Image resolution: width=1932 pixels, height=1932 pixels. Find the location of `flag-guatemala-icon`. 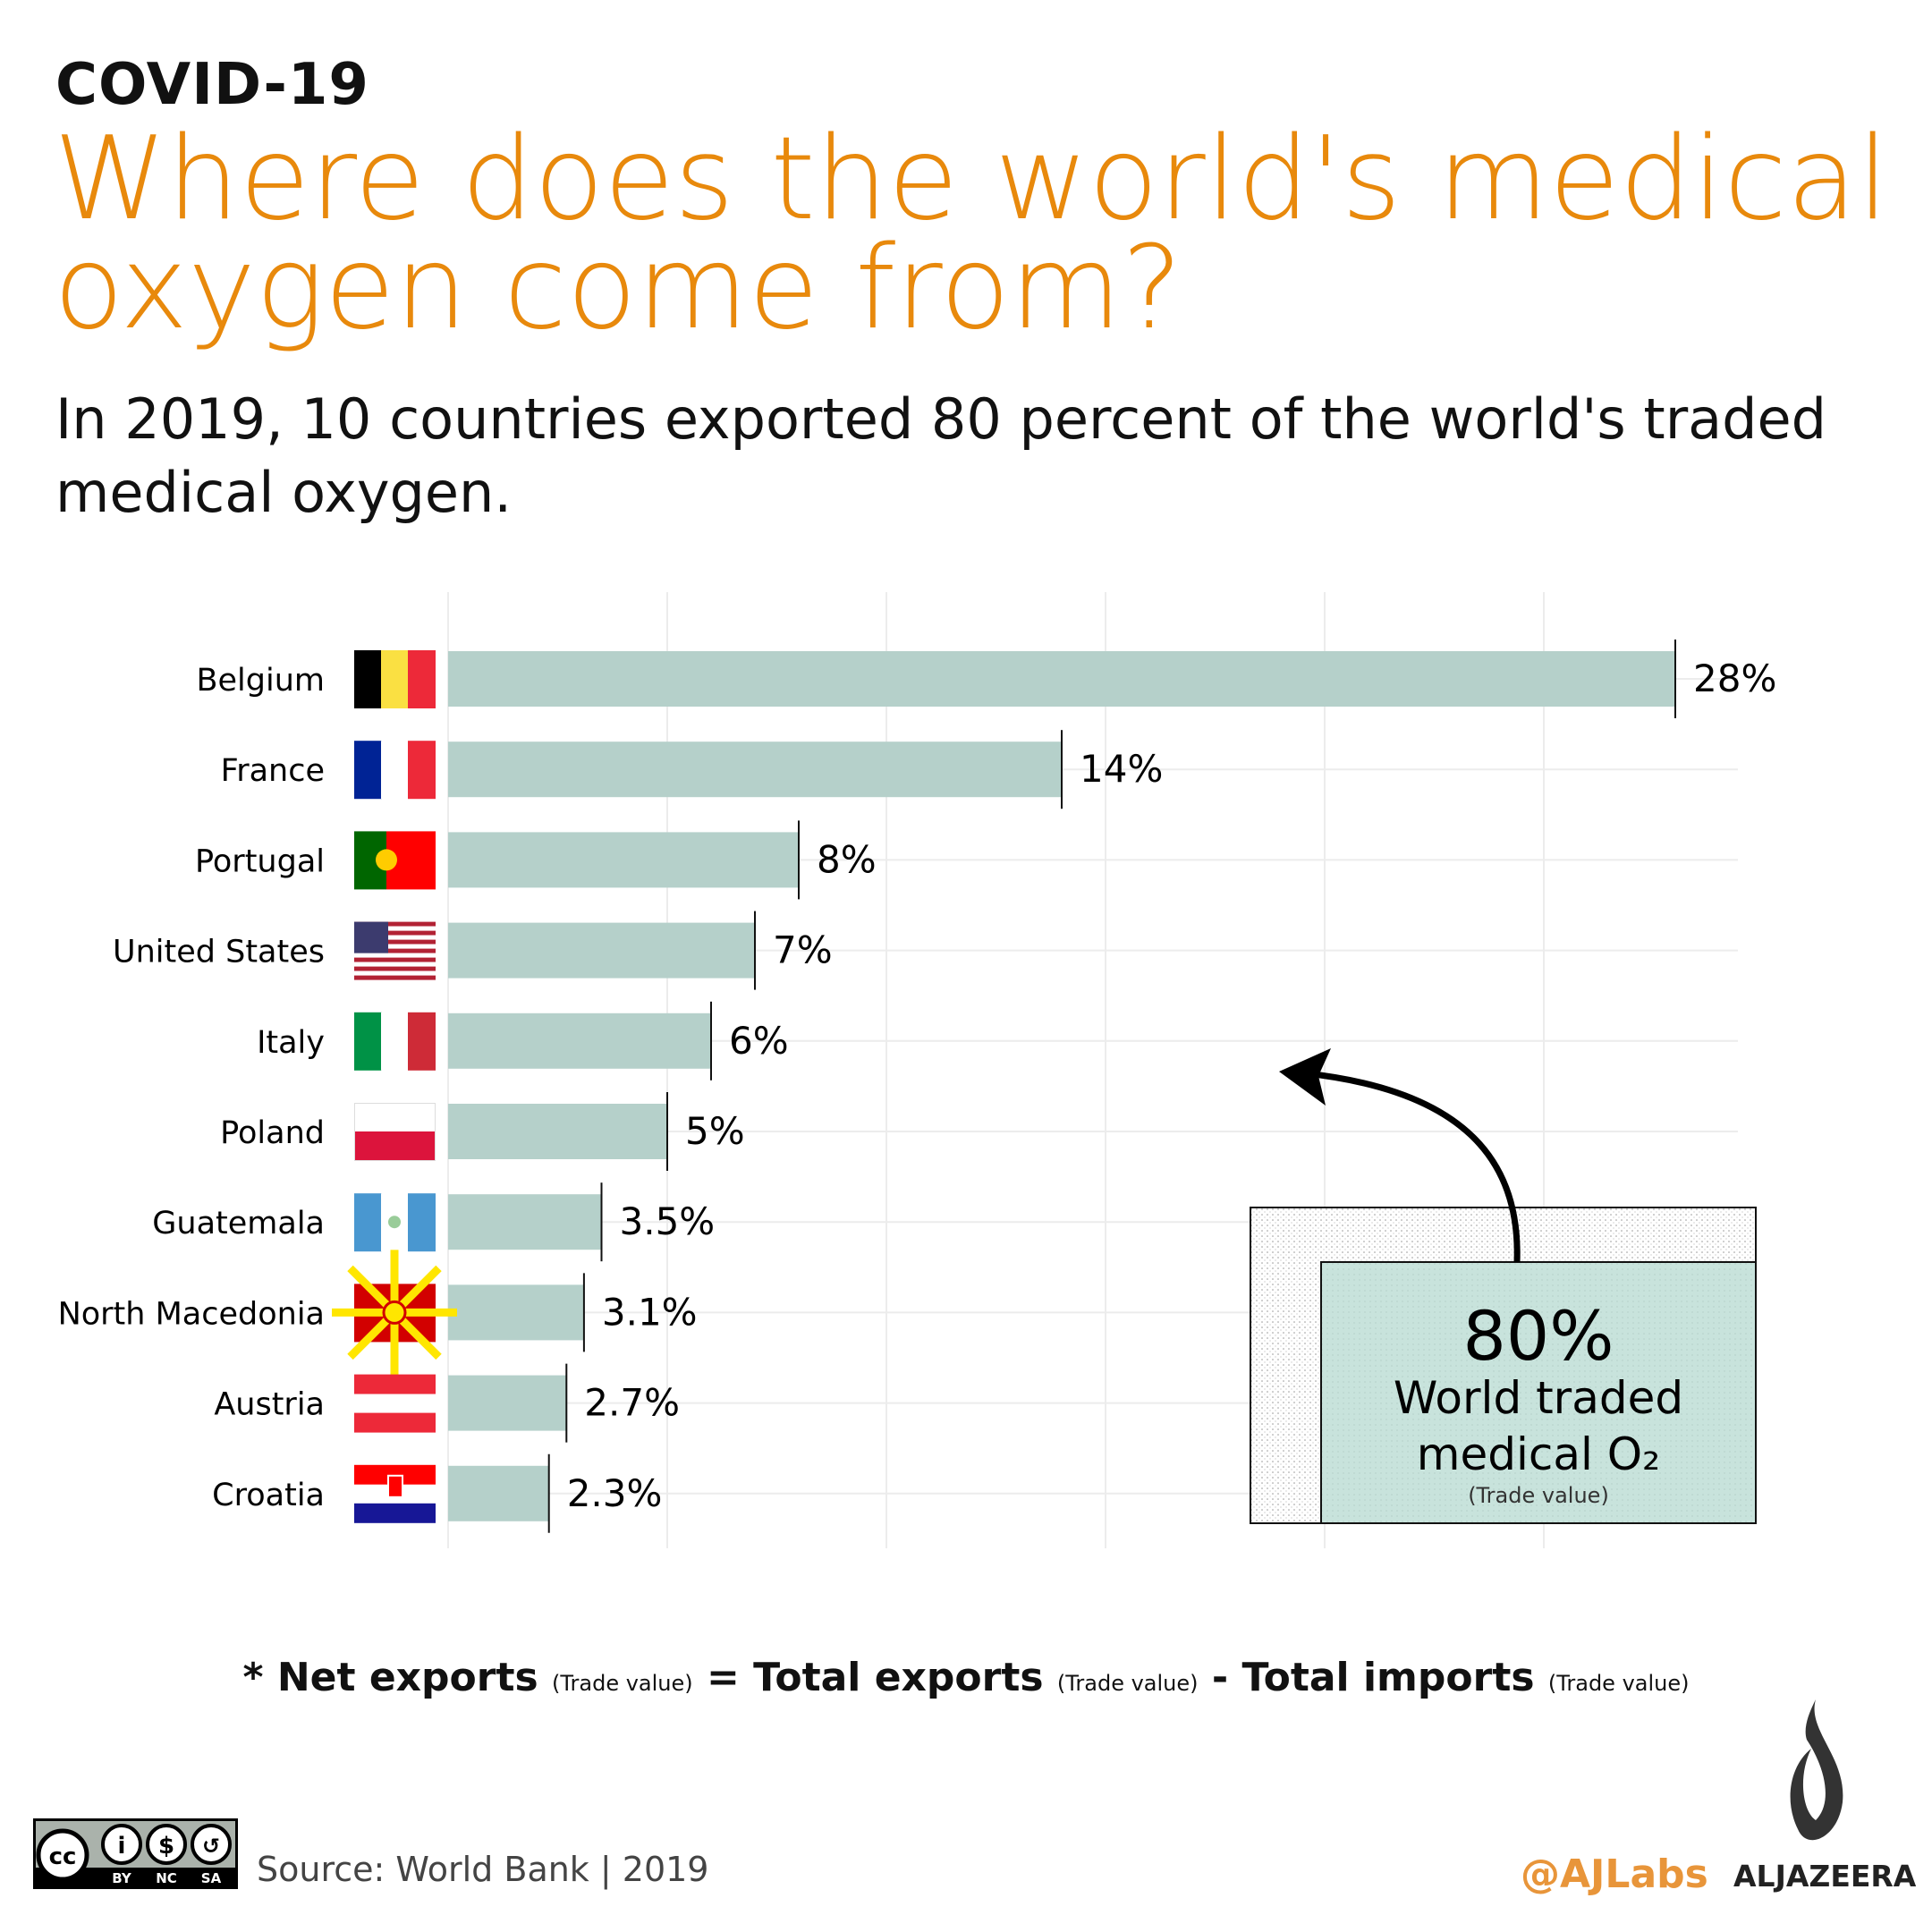

flag-guatemala-icon is located at coordinates (395, 1222).